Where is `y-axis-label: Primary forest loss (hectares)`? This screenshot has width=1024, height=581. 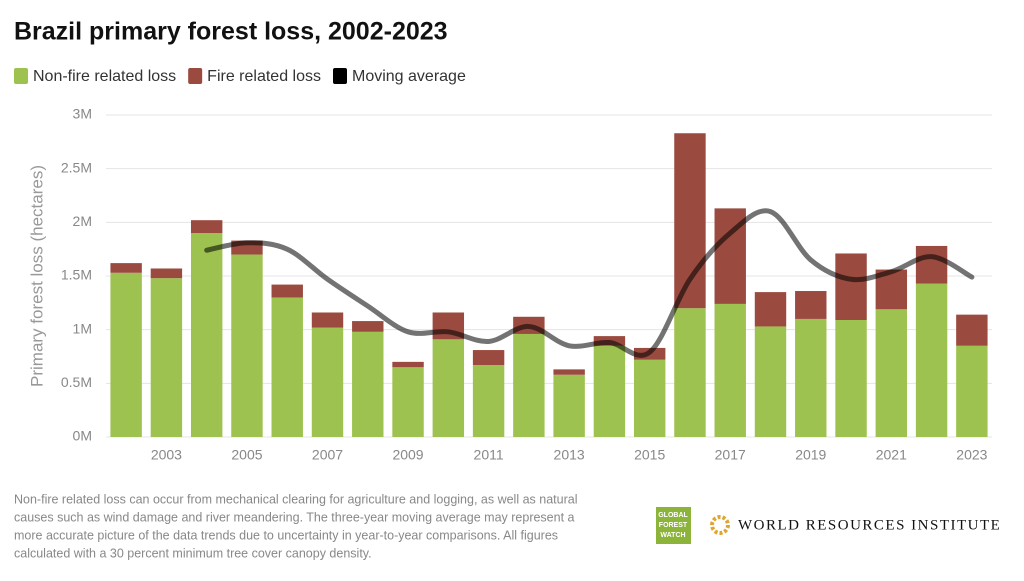
y-axis-label: Primary forest loss (hectares) is located at coordinates (36, 276).